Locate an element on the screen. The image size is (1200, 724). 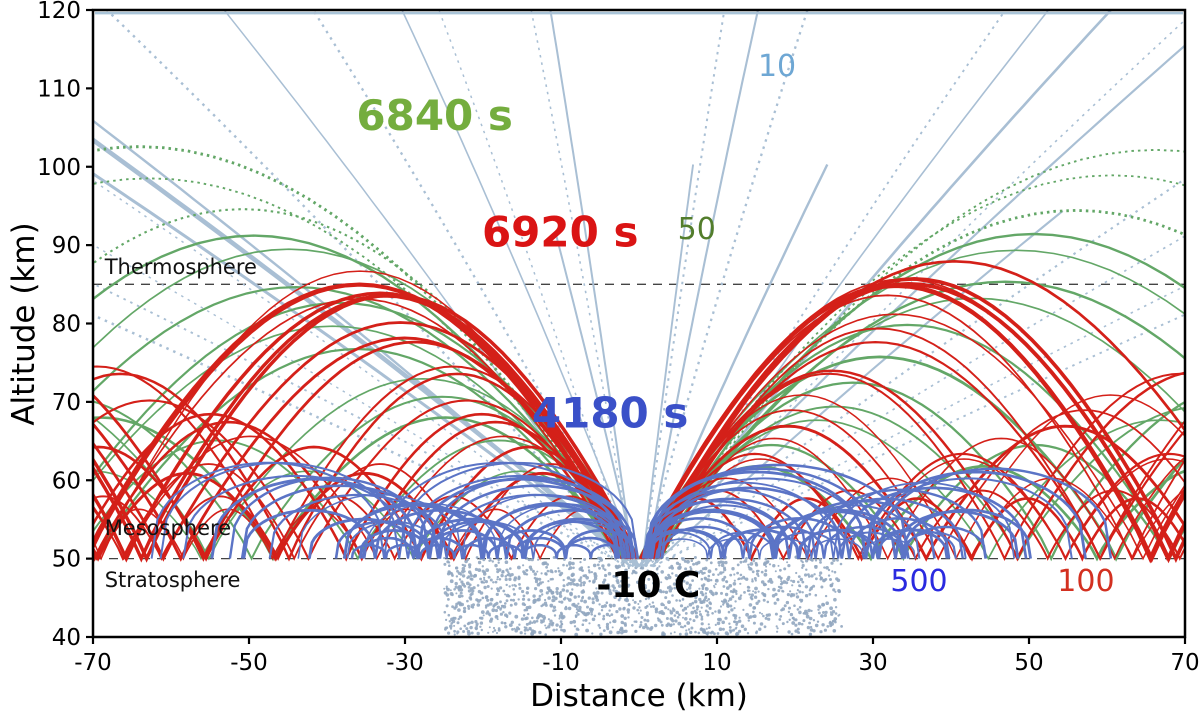
annotation-6920-s: 6920 s is located at coordinates (560, 232).